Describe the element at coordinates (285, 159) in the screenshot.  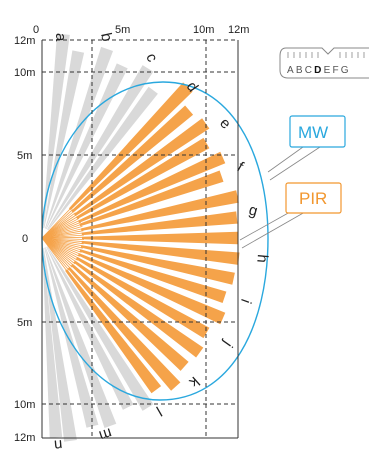
I see `mw-leader-line` at that location.